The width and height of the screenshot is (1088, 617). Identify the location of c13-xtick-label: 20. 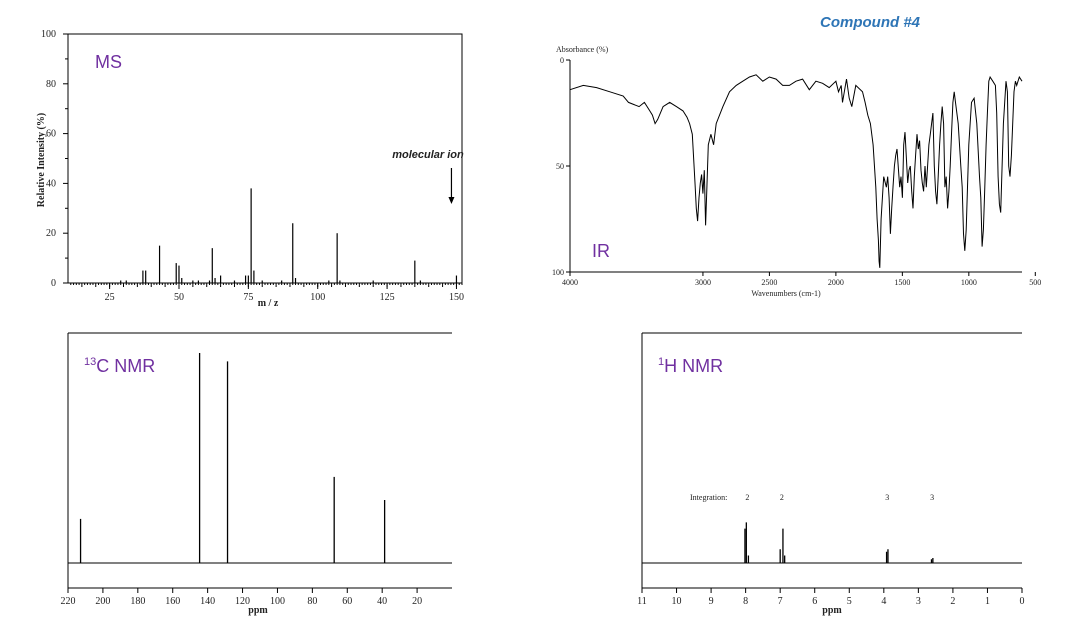
(417, 601).